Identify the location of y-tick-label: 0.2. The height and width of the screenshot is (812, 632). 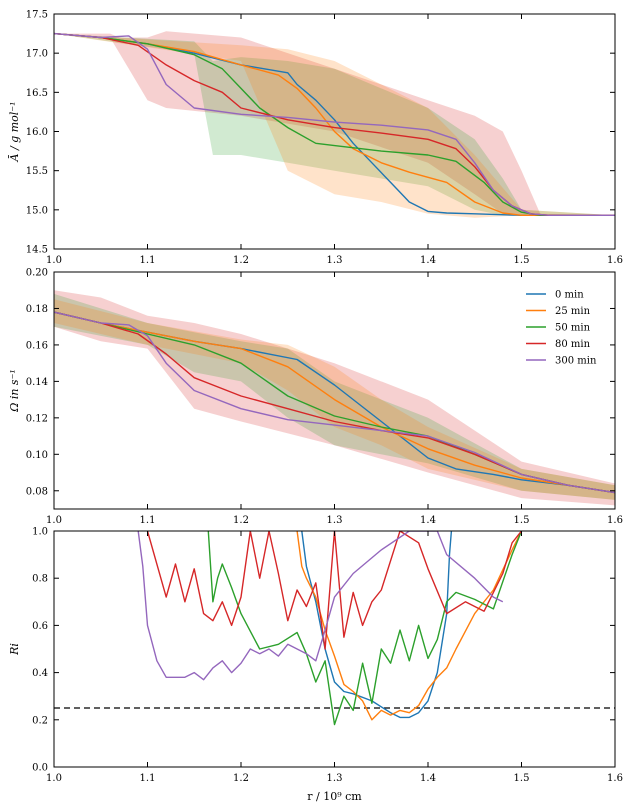
(40, 720).